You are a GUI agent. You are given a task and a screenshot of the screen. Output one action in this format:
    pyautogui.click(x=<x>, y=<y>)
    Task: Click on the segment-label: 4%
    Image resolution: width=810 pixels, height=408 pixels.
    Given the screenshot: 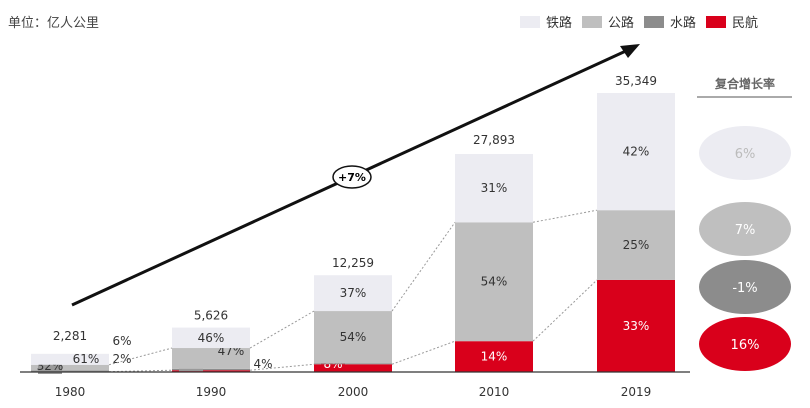 What is the action you would take?
    pyautogui.click(x=262, y=364)
    